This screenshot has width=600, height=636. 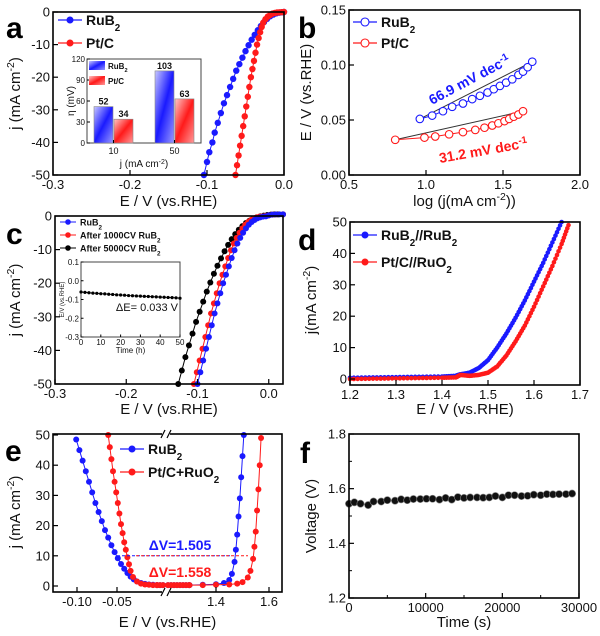 What do you see at coordinates (72, 300) in the screenshot?
I see `inset-y-tick-label: -0.1` at bounding box center [72, 300].